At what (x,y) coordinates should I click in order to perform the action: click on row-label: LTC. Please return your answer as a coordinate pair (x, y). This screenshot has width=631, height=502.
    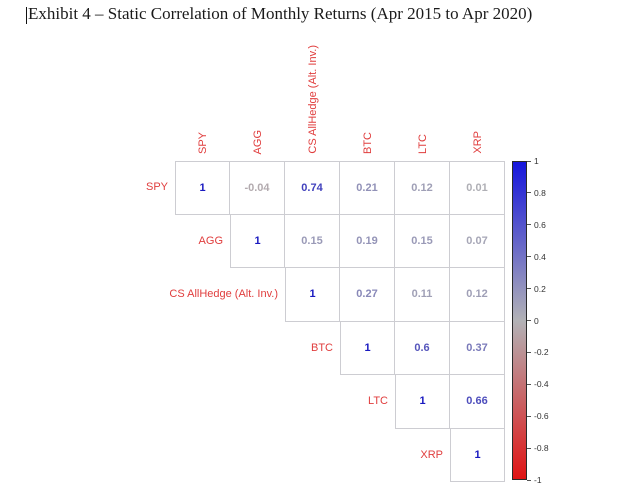
    Looking at the image, I should click on (378, 401).